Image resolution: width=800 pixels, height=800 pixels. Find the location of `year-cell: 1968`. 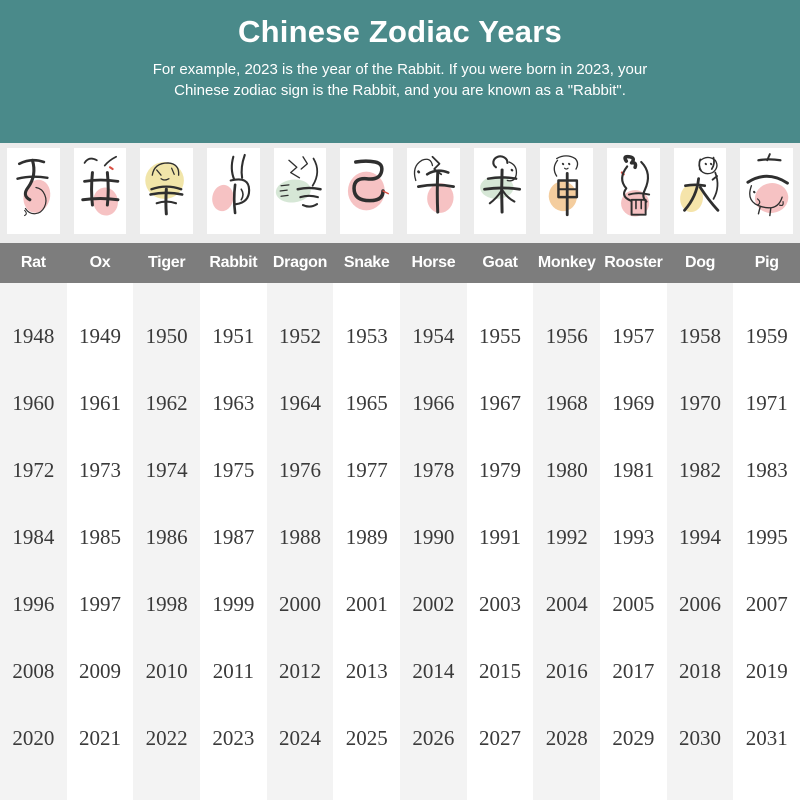

year-cell: 1968 is located at coordinates (566, 403).